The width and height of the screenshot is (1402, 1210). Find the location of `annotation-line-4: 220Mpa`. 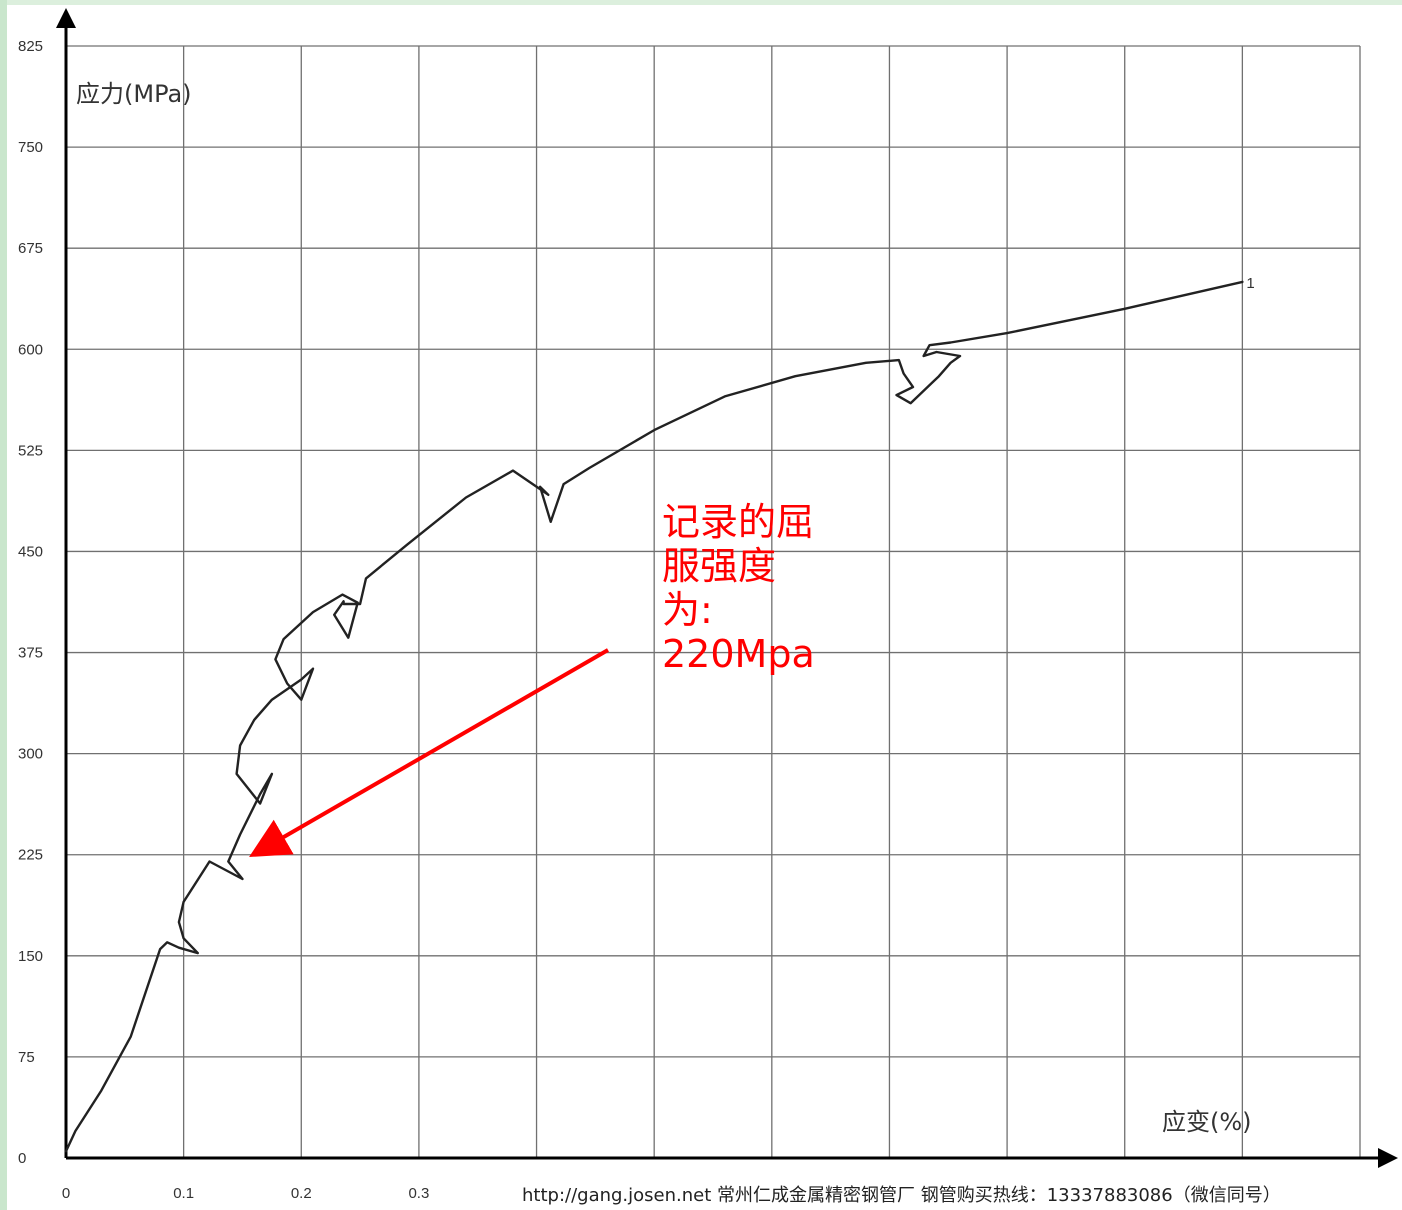

annotation-line-4: 220Mpa is located at coordinates (738, 654).